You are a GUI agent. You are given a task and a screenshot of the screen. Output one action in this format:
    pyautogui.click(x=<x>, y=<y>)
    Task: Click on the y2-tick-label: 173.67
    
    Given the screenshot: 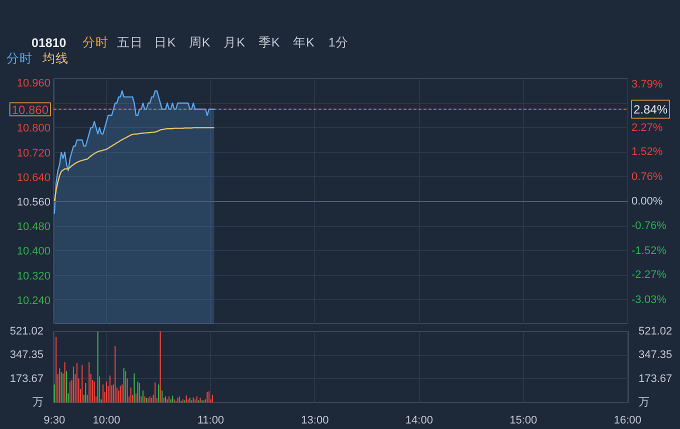 What is the action you would take?
    pyautogui.click(x=655, y=378)
    